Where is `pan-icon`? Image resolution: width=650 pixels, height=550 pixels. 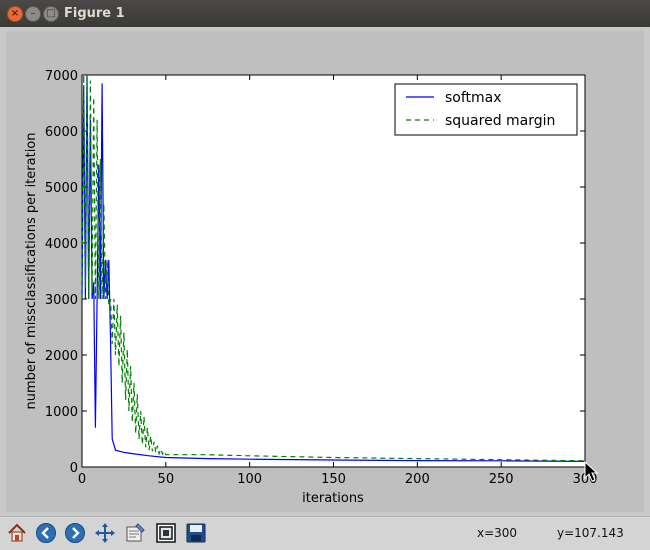 pan-icon is located at coordinates (105, 533).